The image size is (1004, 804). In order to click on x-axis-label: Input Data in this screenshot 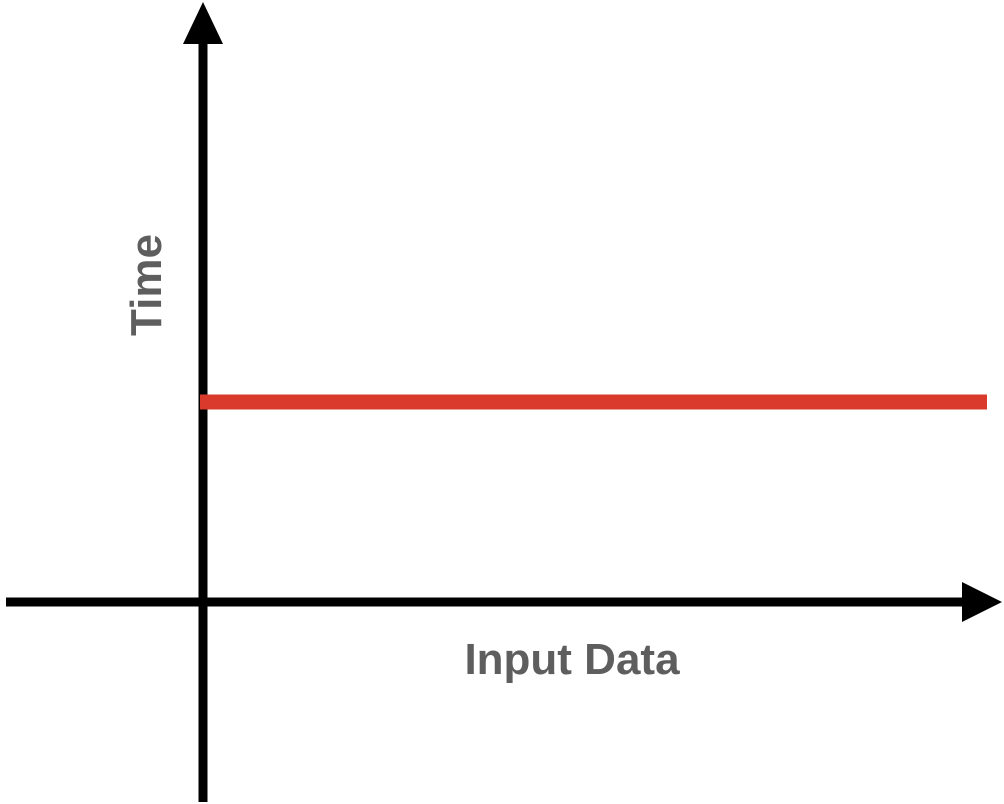, I will do `click(572, 659)`.